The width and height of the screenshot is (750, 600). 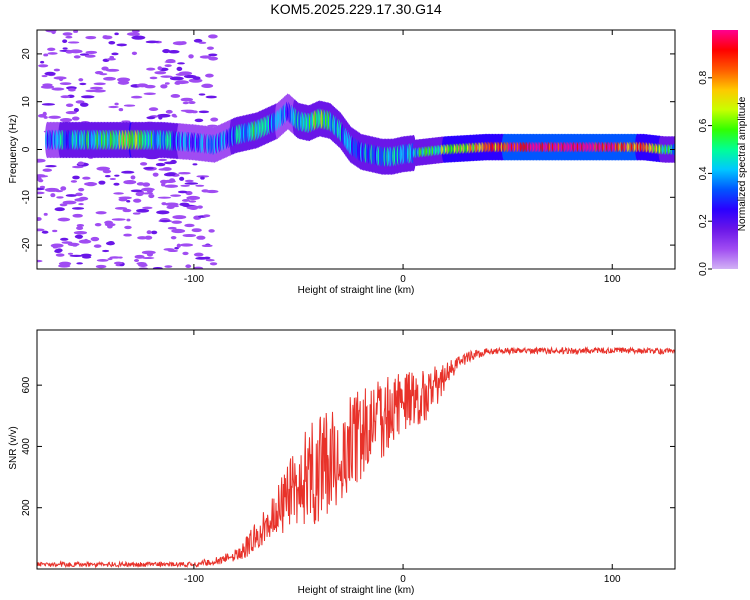 I want to click on snr-ytick-label: 400, so click(x=26, y=446).